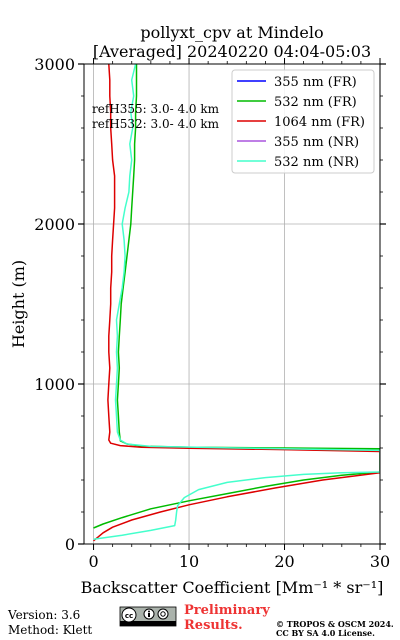  I want to click on legend-box, so click(303, 121).